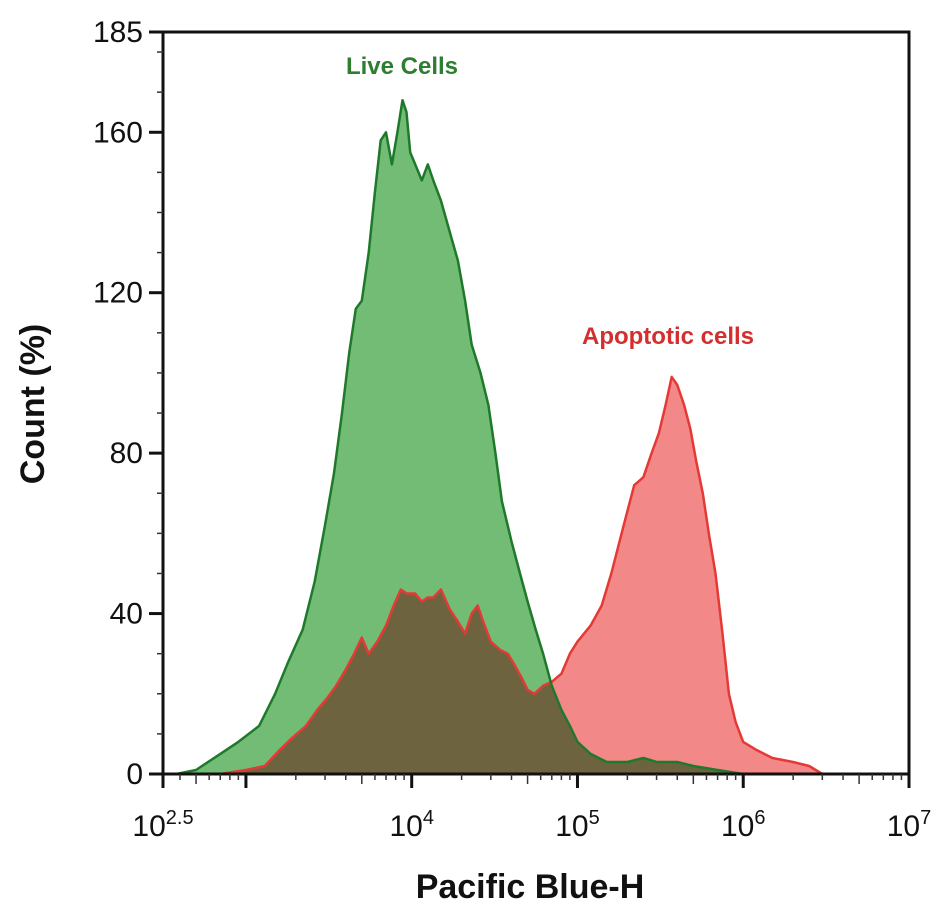 The width and height of the screenshot is (936, 915). What do you see at coordinates (402, 66) in the screenshot?
I see `annotation-live-cells: Live Cells` at bounding box center [402, 66].